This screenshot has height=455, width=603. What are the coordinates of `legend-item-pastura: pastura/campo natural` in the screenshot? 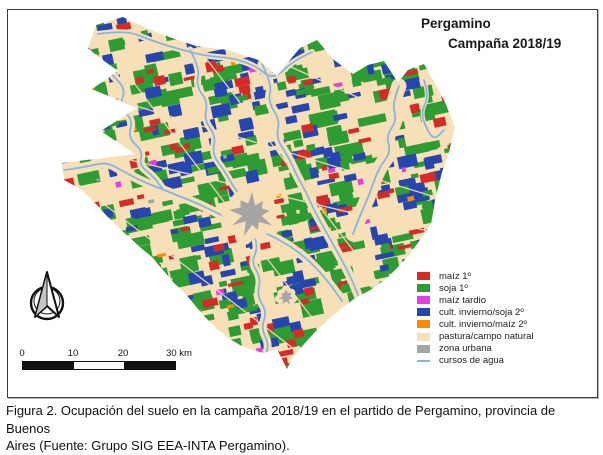 It's located at (475, 336).